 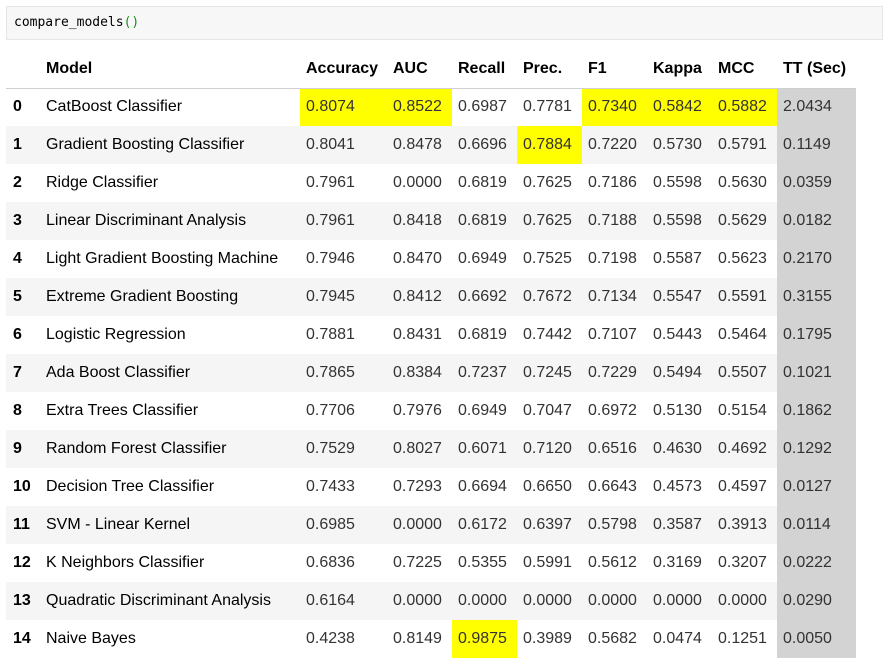 I want to click on accuracy-cell: 0.4238, so click(x=343, y=639).